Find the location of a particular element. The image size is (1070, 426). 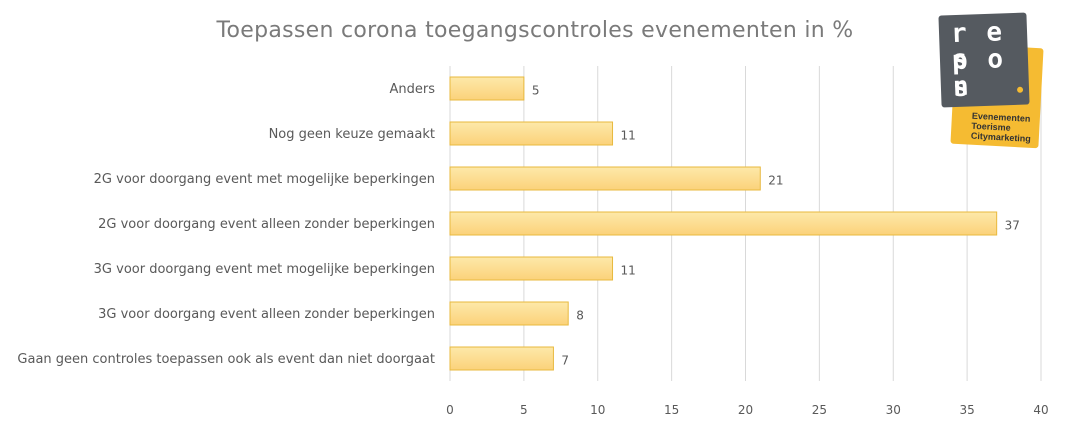

data-label: 8 is located at coordinates (580, 316).